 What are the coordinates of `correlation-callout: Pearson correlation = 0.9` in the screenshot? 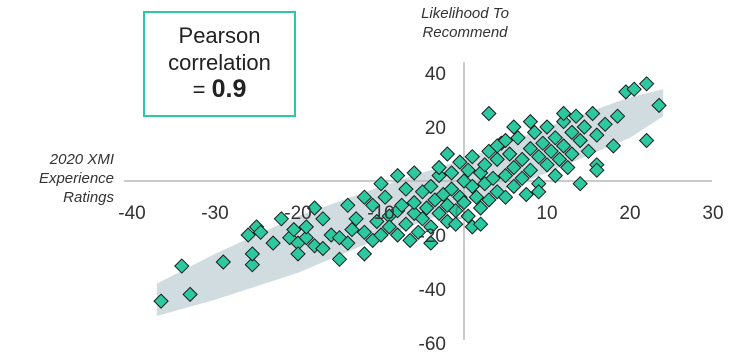 It's located at (219, 64).